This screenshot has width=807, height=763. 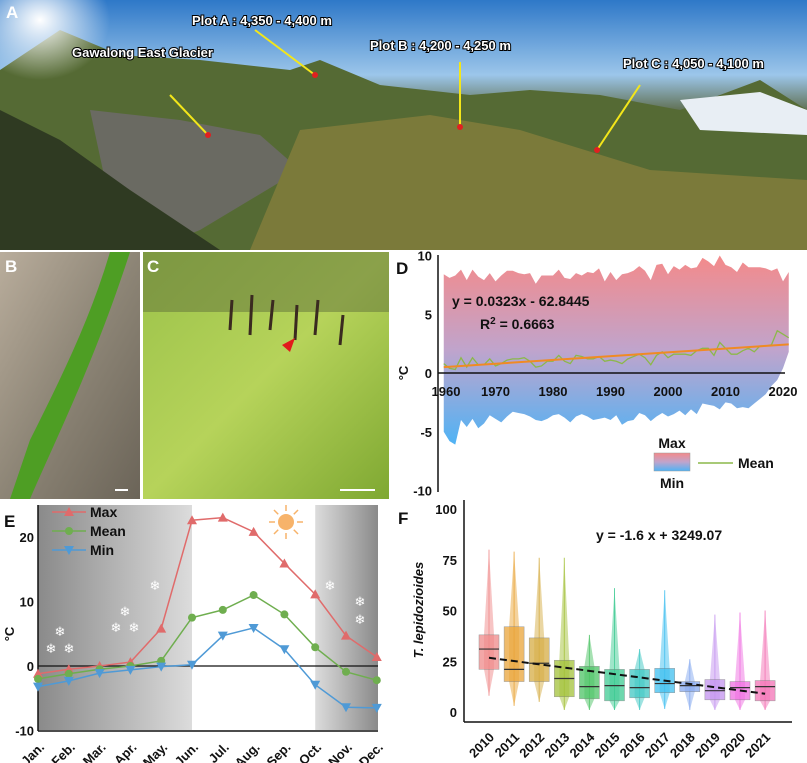 I want to click on sporophytes, so click(x=286, y=320).